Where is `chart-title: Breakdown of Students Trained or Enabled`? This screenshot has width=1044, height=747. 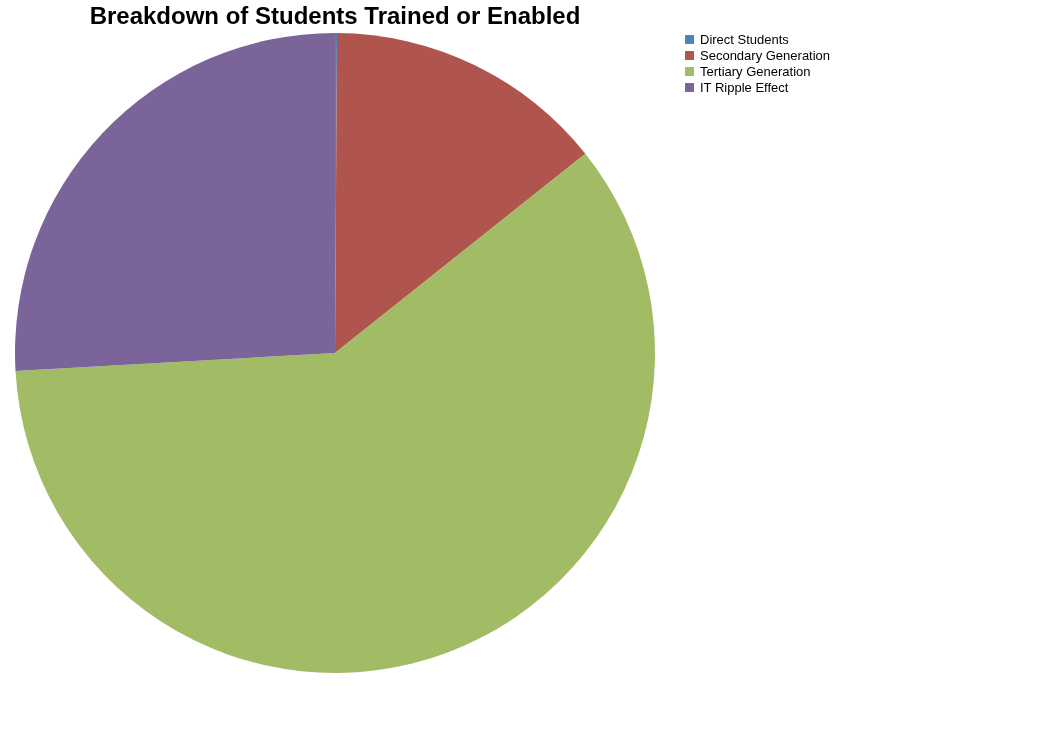
chart-title: Breakdown of Students Trained or Enabled is located at coordinates (335, 15).